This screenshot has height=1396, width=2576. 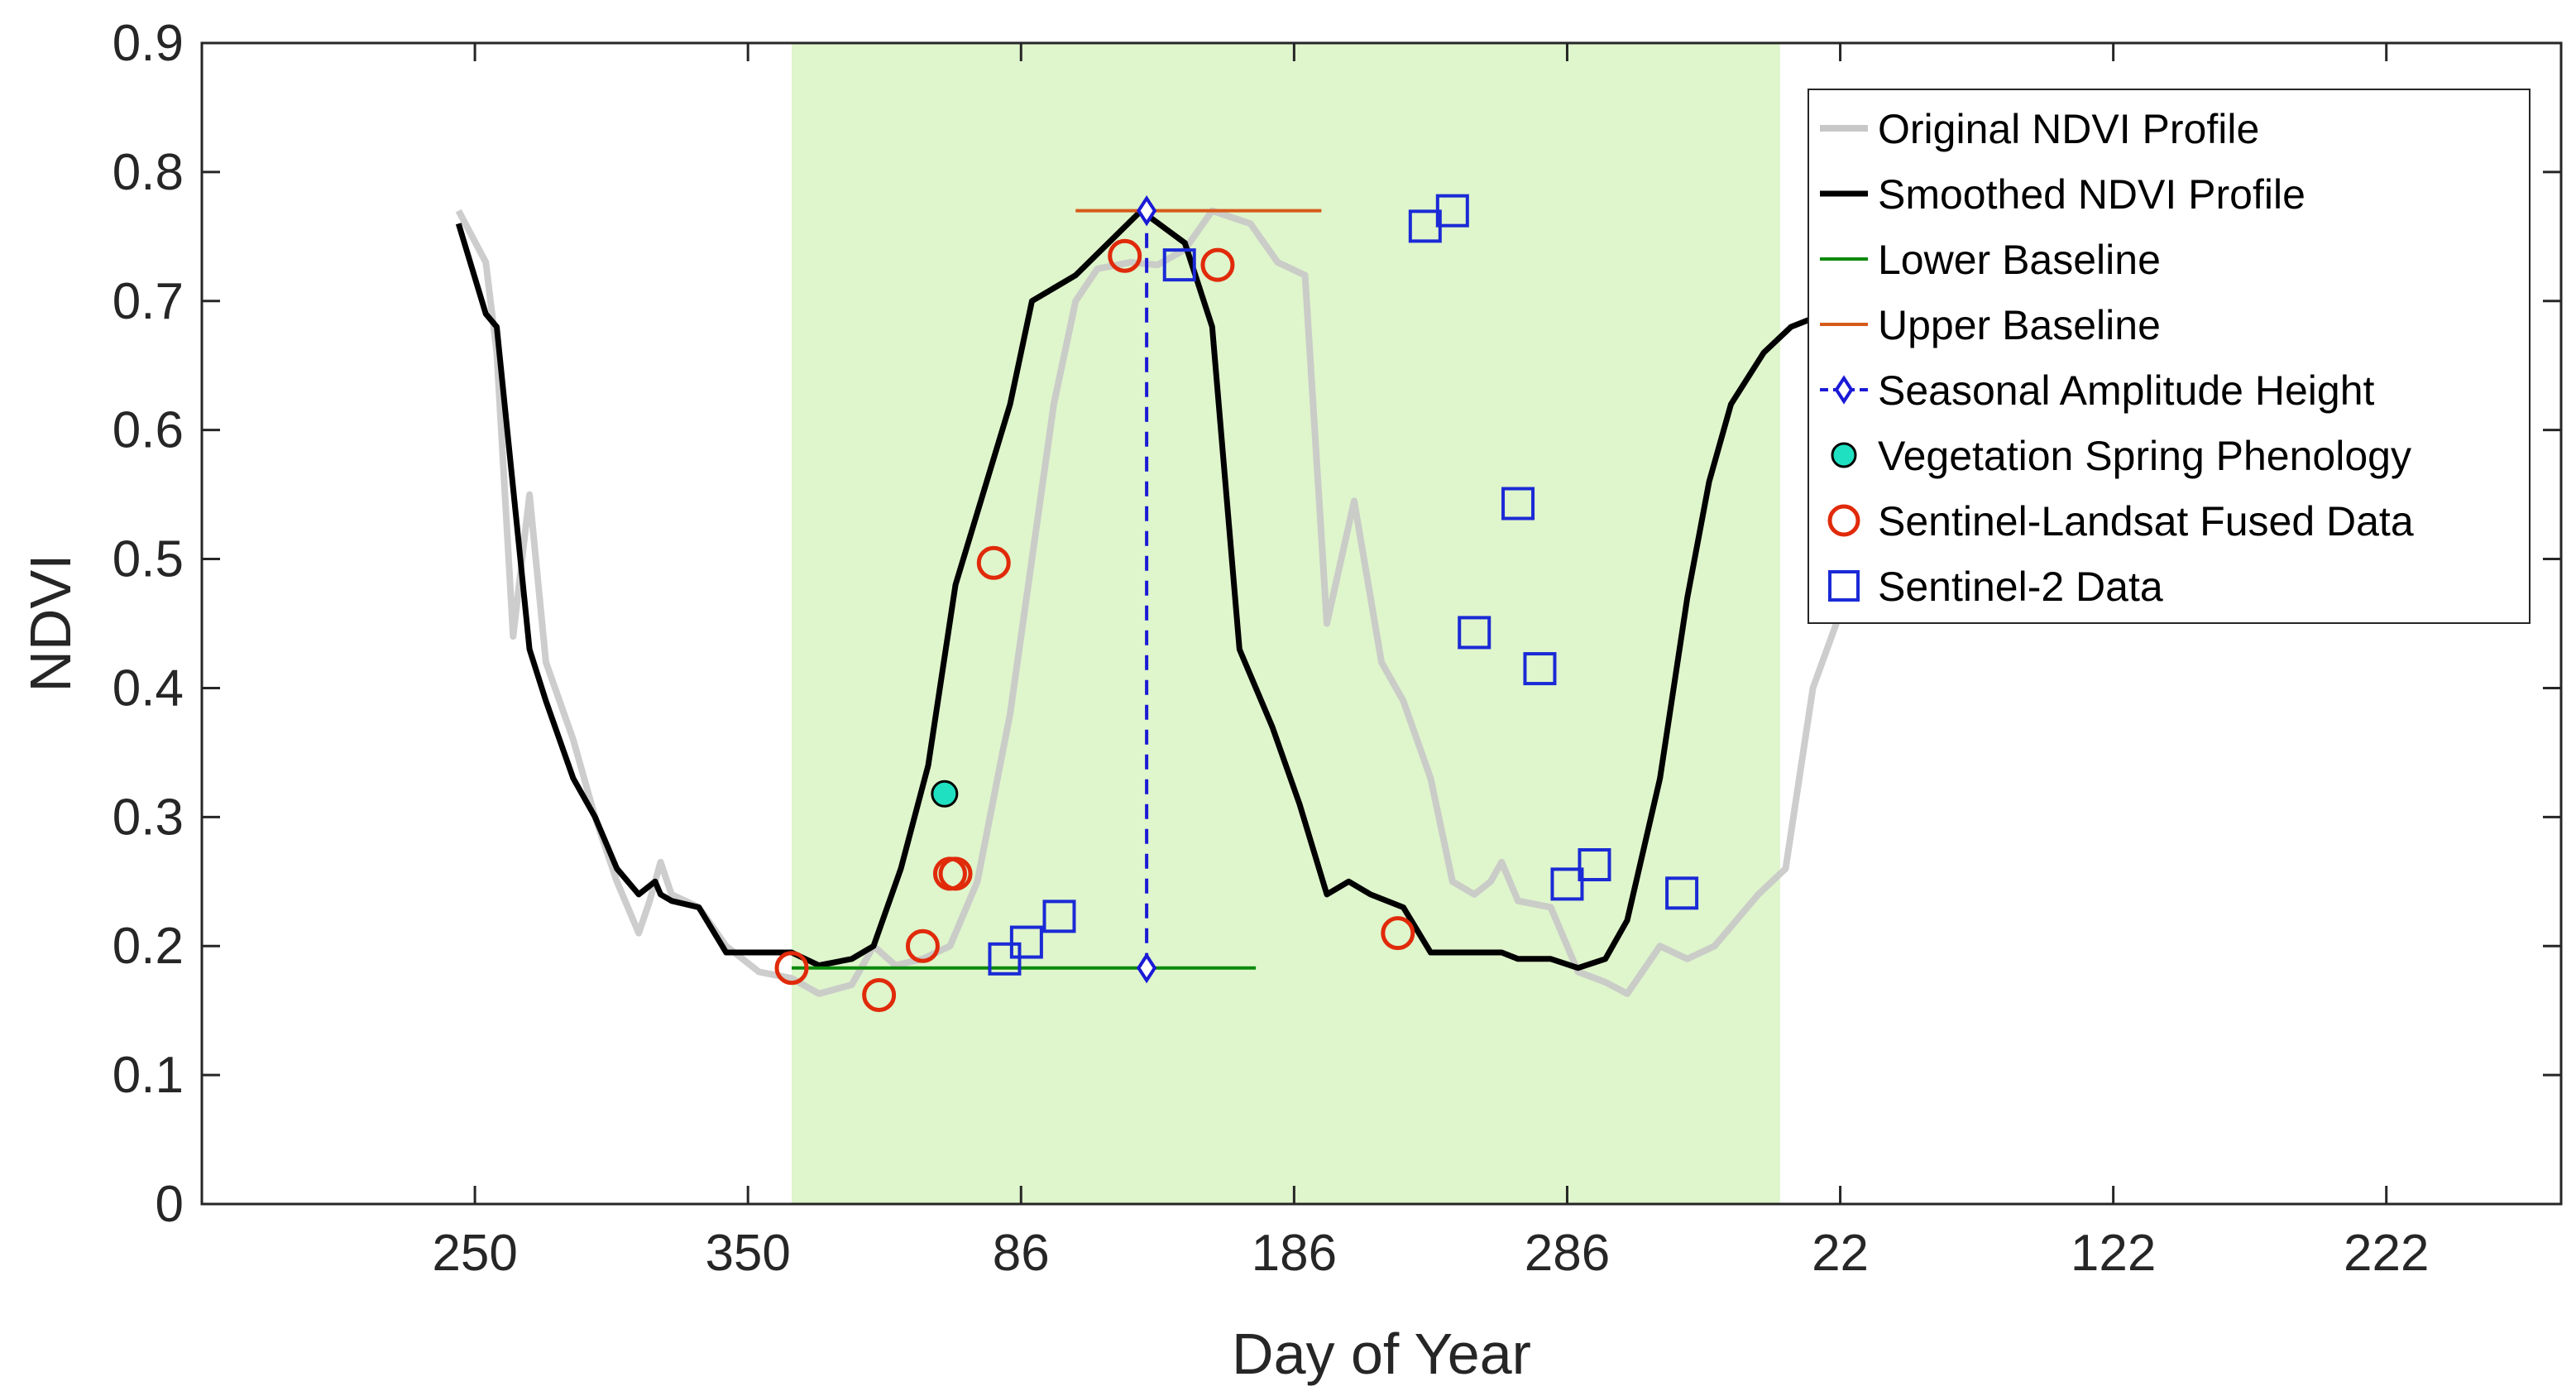 I want to click on x-axis-title: Day of Year, so click(x=1381, y=1354).